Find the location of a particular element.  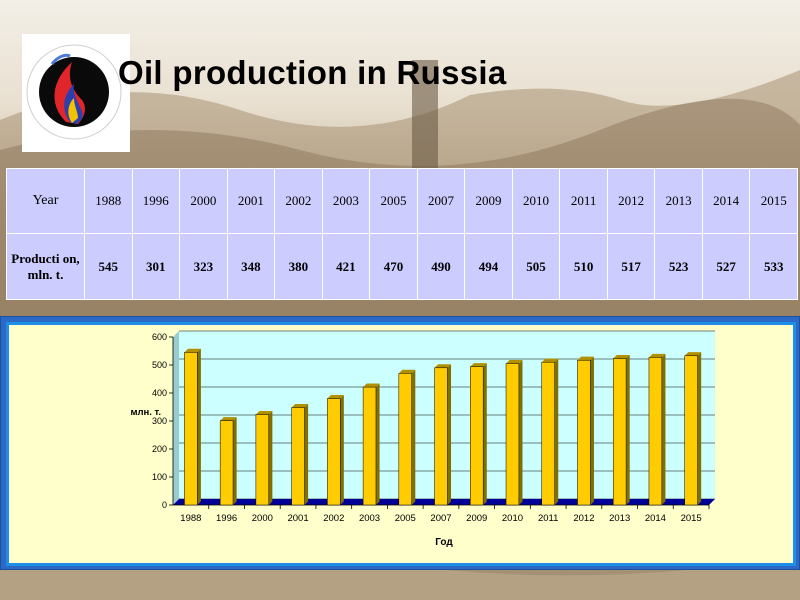

year-cell: 2005 is located at coordinates (393, 201).